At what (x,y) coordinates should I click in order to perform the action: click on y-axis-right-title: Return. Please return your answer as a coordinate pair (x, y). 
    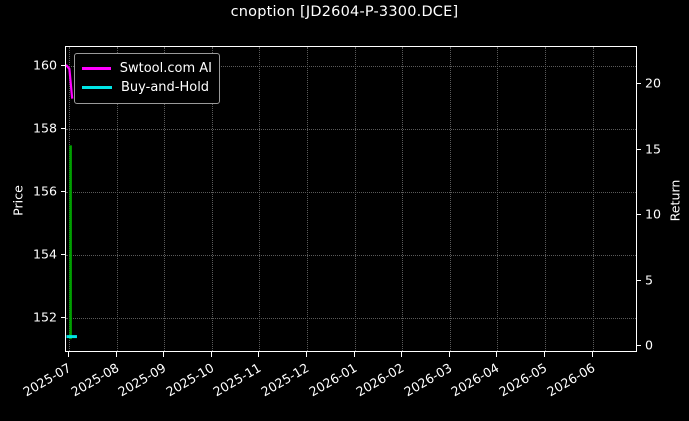
    Looking at the image, I should click on (674, 210).